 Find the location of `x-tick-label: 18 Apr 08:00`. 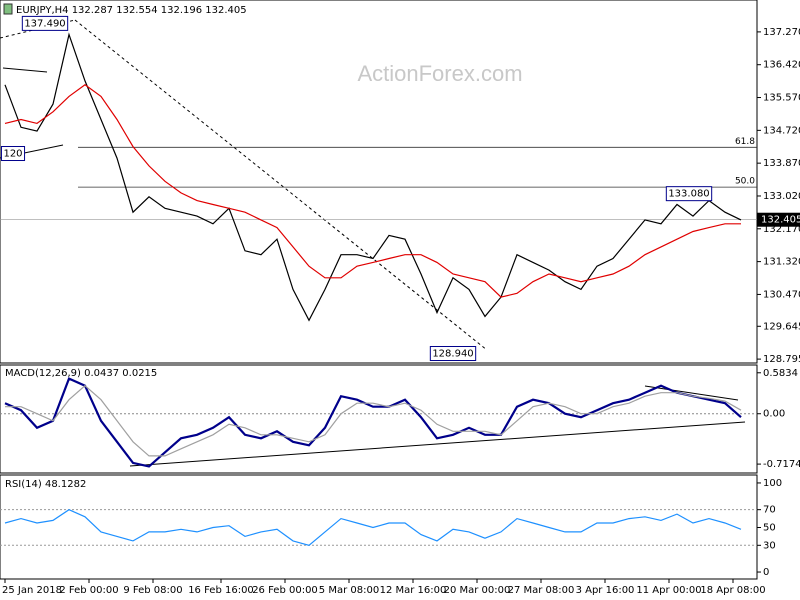

x-tick-label: 18 Apr 08:00 is located at coordinates (732, 590).